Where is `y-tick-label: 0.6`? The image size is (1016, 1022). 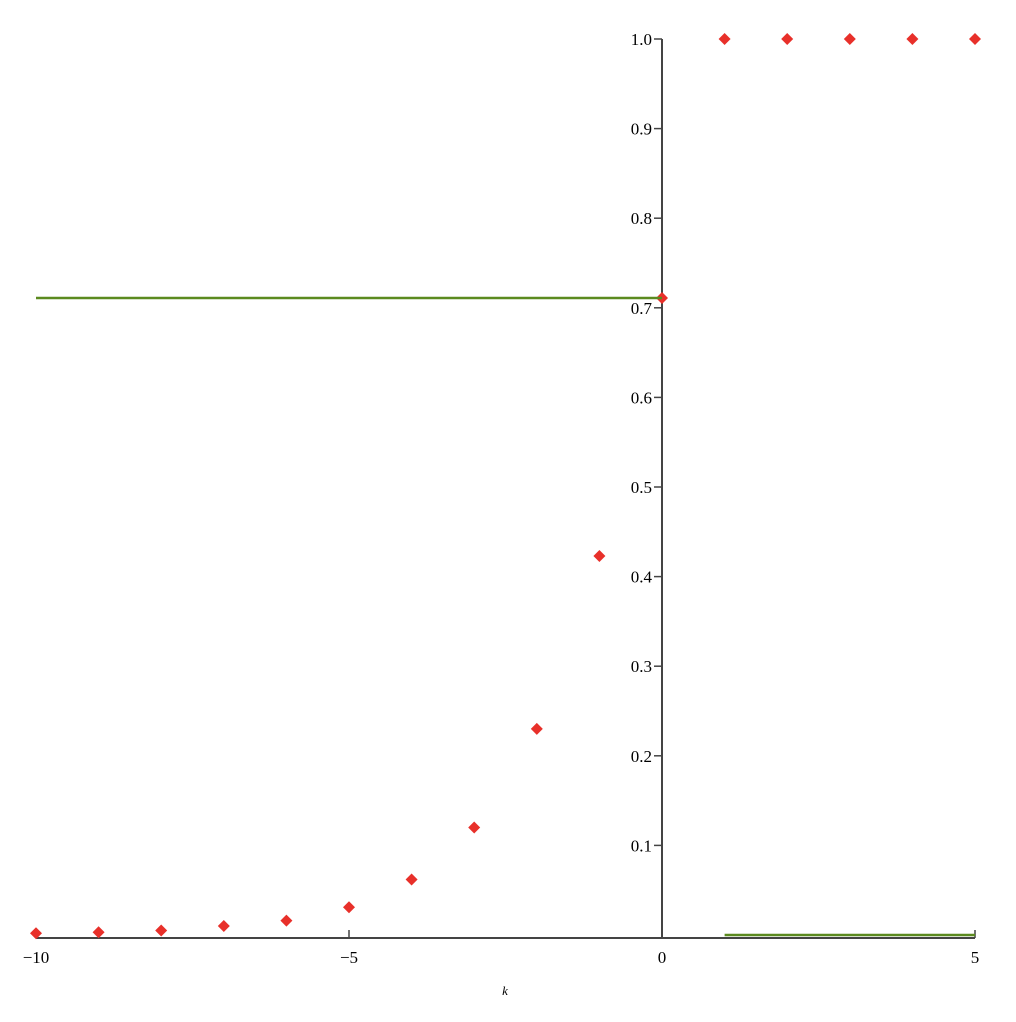 y-tick-label: 0.6 is located at coordinates (641, 397).